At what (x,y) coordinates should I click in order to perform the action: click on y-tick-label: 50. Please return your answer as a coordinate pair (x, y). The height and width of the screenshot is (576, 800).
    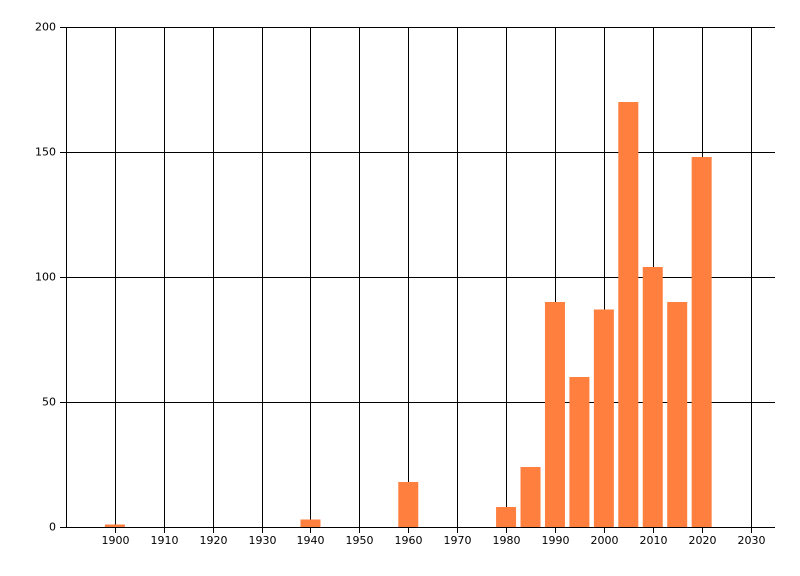
    Looking at the image, I should click on (49, 402).